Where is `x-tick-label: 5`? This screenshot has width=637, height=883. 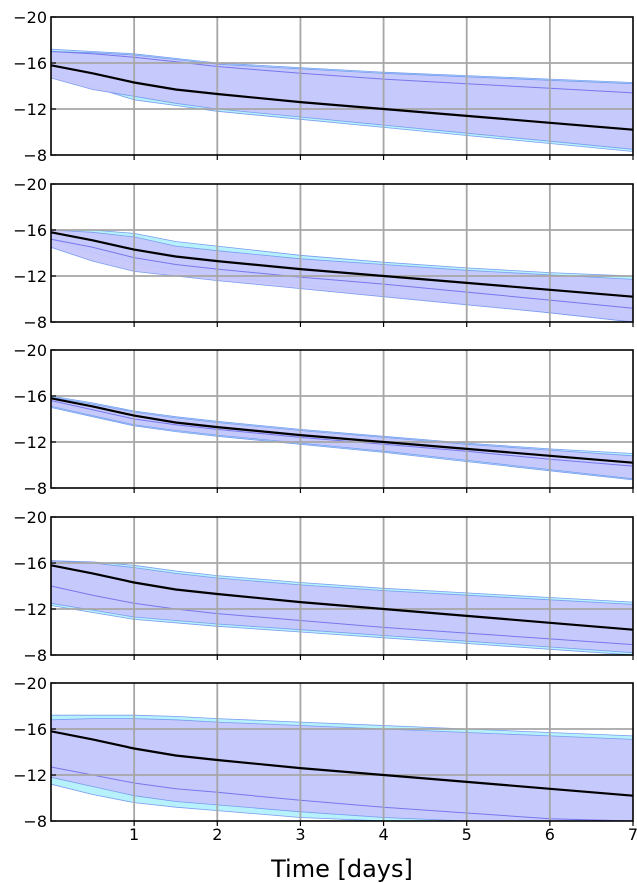
x-tick-label: 5 is located at coordinates (467, 834).